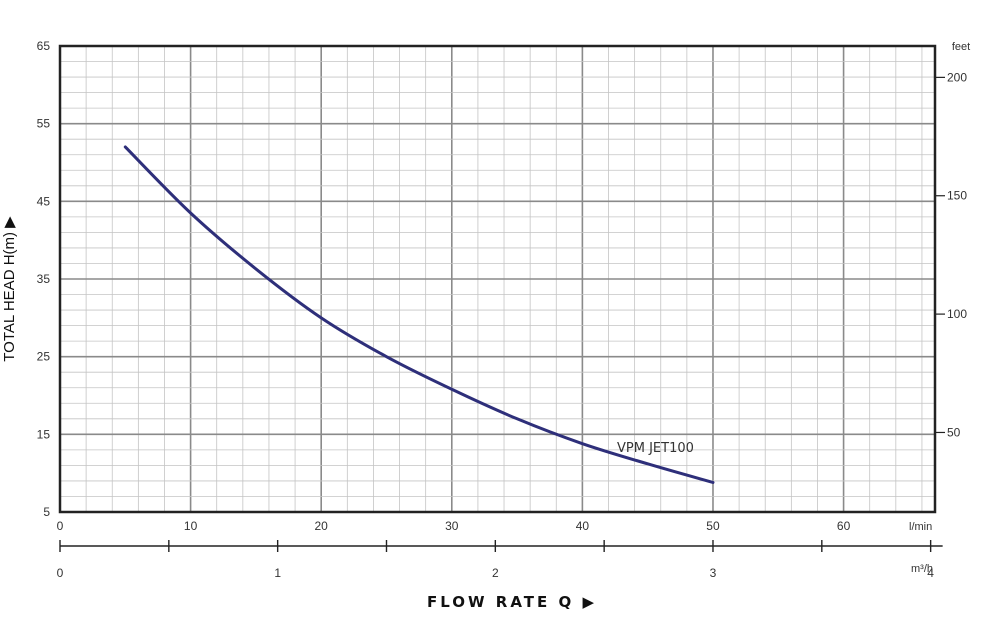 The height and width of the screenshot is (631, 1000). I want to click on y-tick-label: 65, so click(44, 46).